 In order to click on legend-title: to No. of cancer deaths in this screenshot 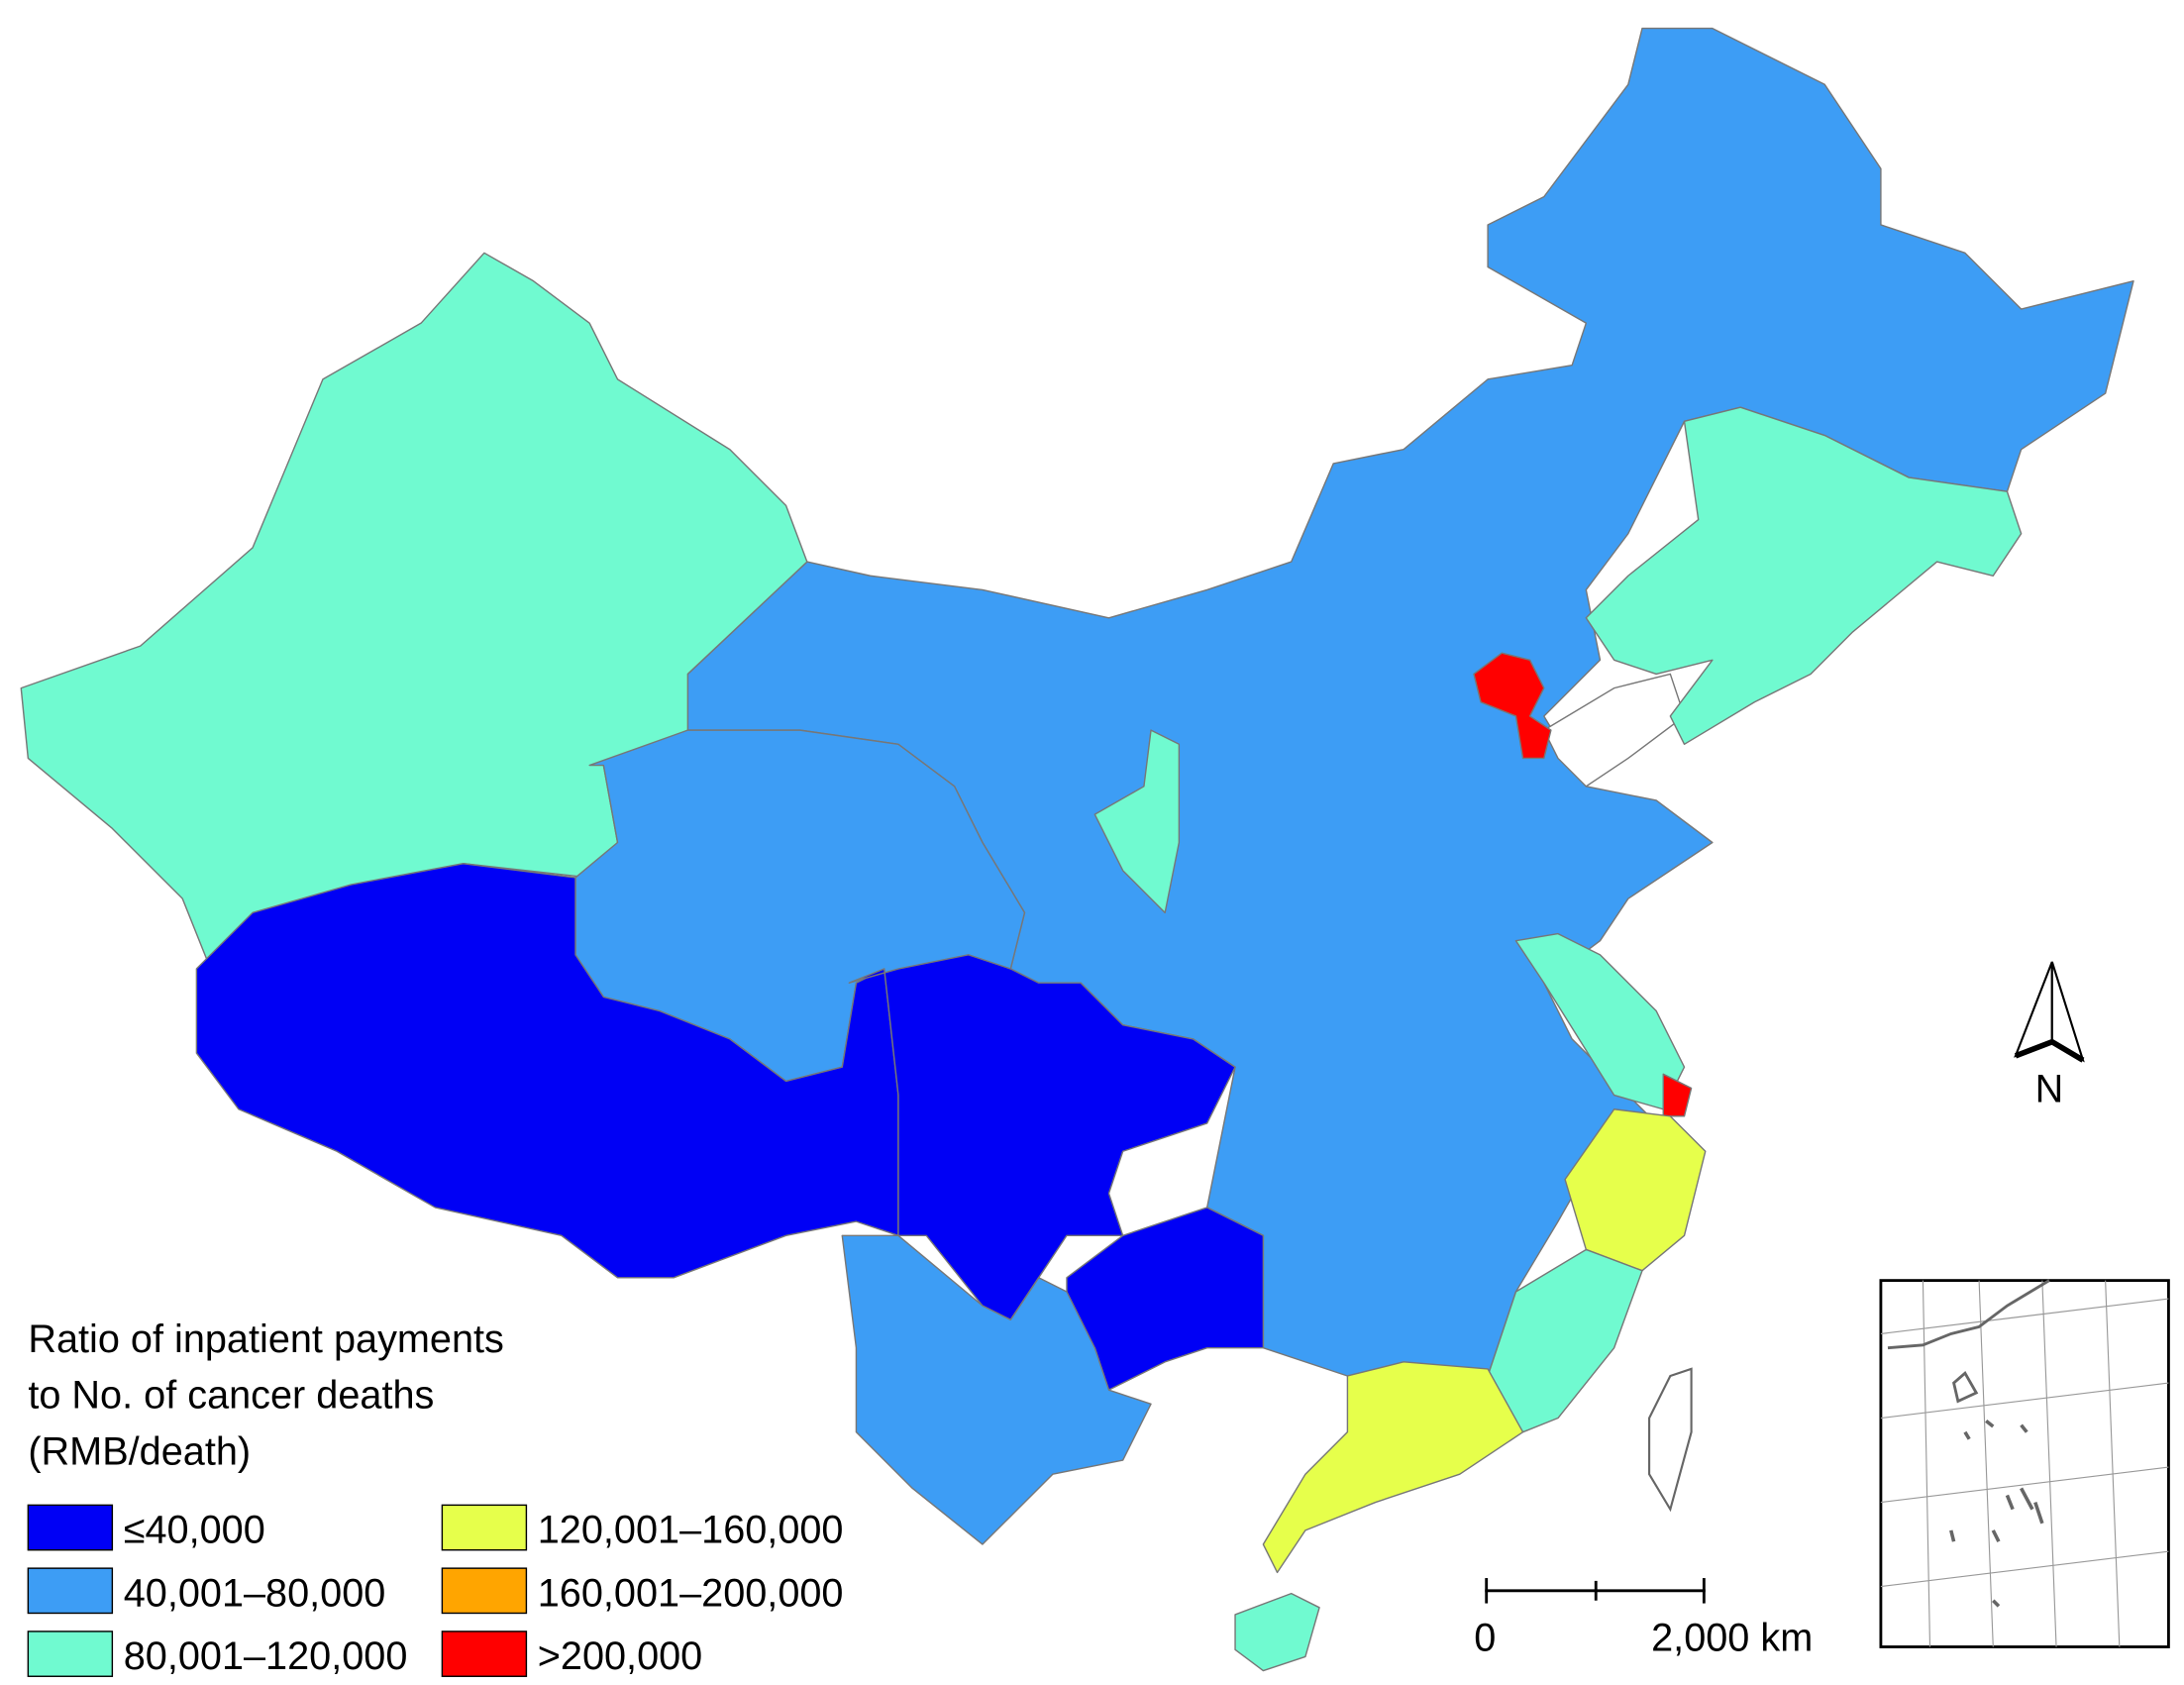, I will do `click(231, 1396)`.